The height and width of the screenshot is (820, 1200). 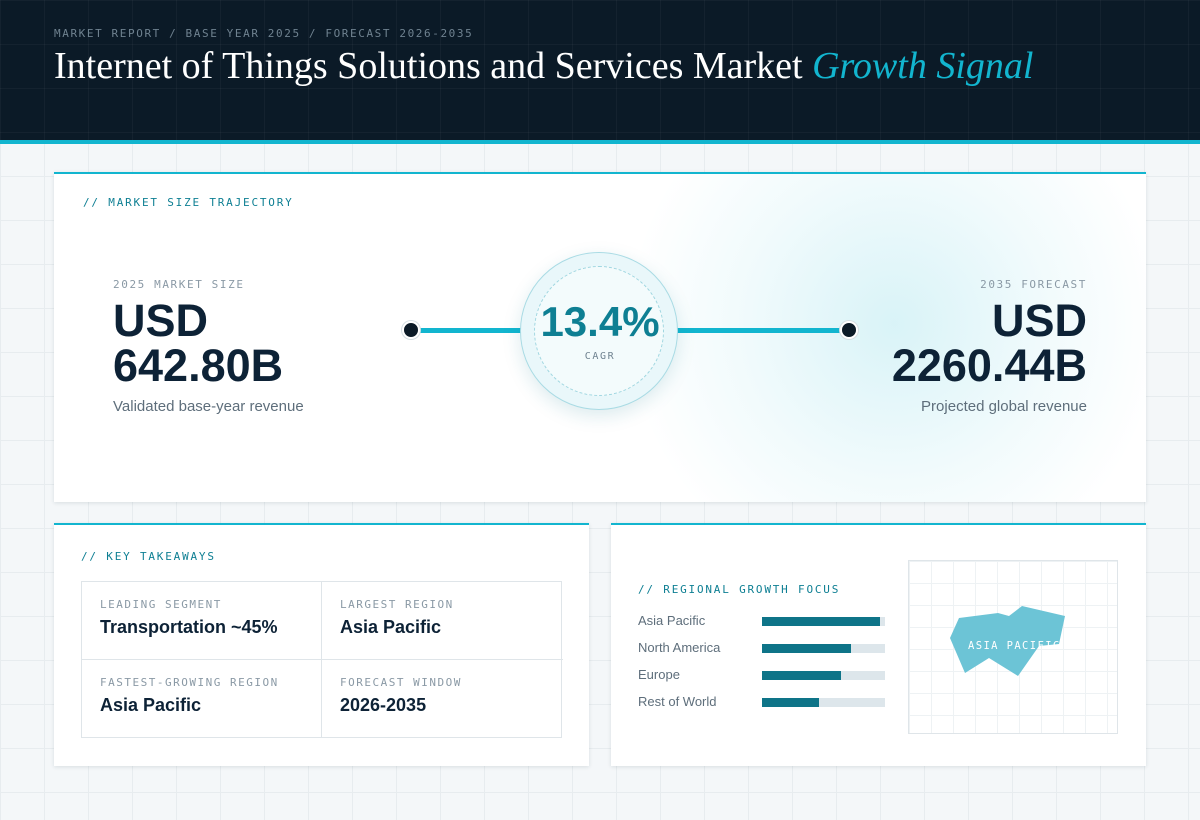 What do you see at coordinates (383, 705) in the screenshot?
I see `takeaway-value: 2026-2035` at bounding box center [383, 705].